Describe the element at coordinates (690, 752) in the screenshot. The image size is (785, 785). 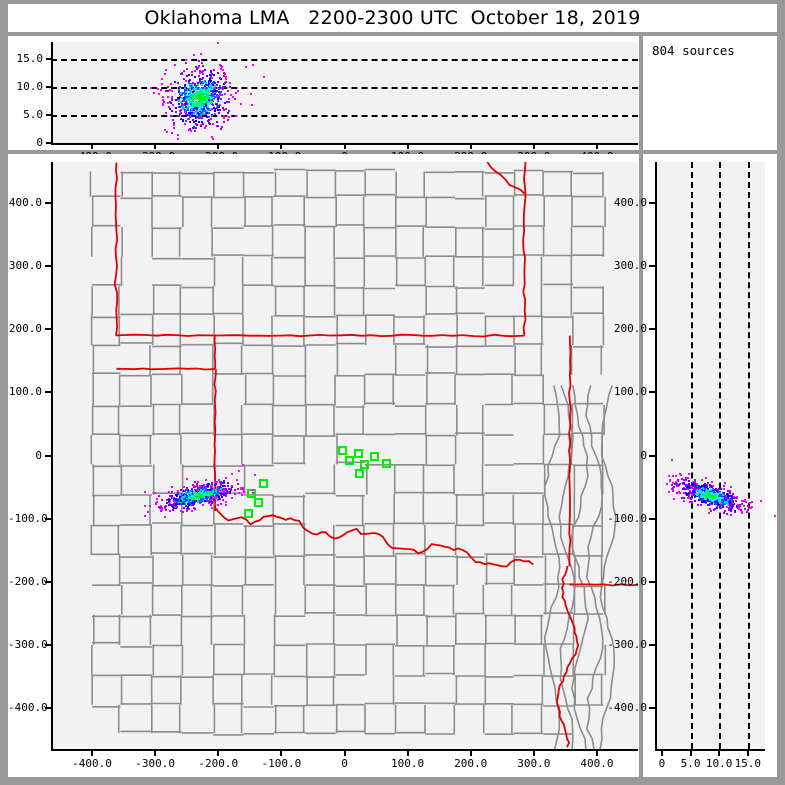
I see `x-tick` at that location.